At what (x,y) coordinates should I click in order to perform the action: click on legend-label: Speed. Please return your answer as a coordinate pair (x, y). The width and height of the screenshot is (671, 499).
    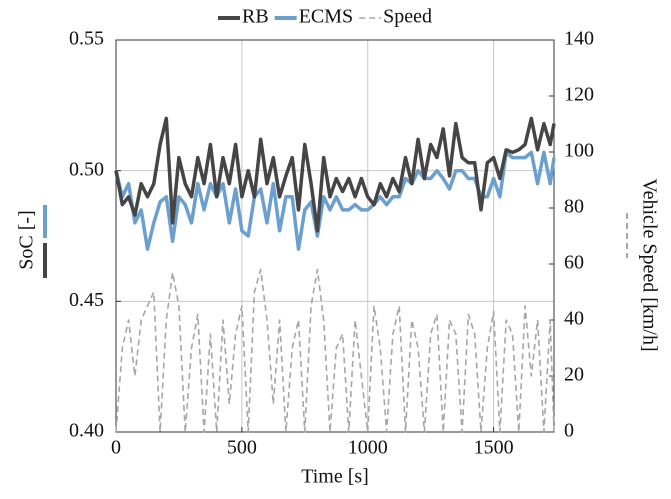
    Looking at the image, I should click on (407, 17).